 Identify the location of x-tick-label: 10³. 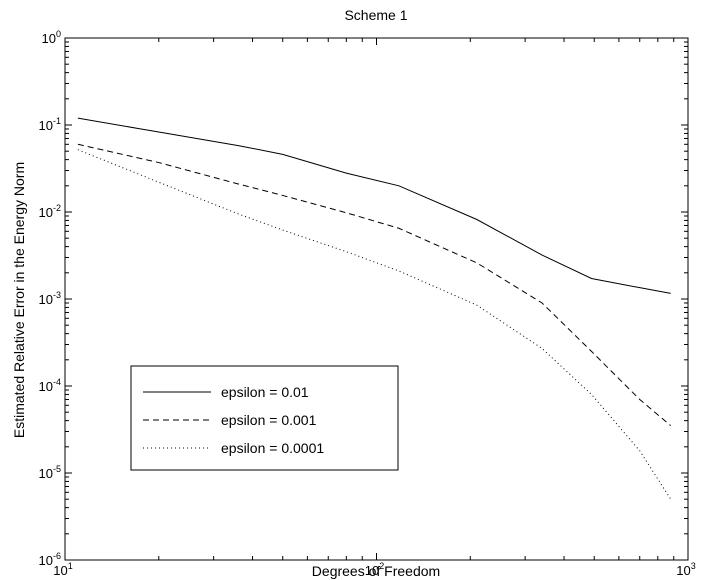
(685, 569).